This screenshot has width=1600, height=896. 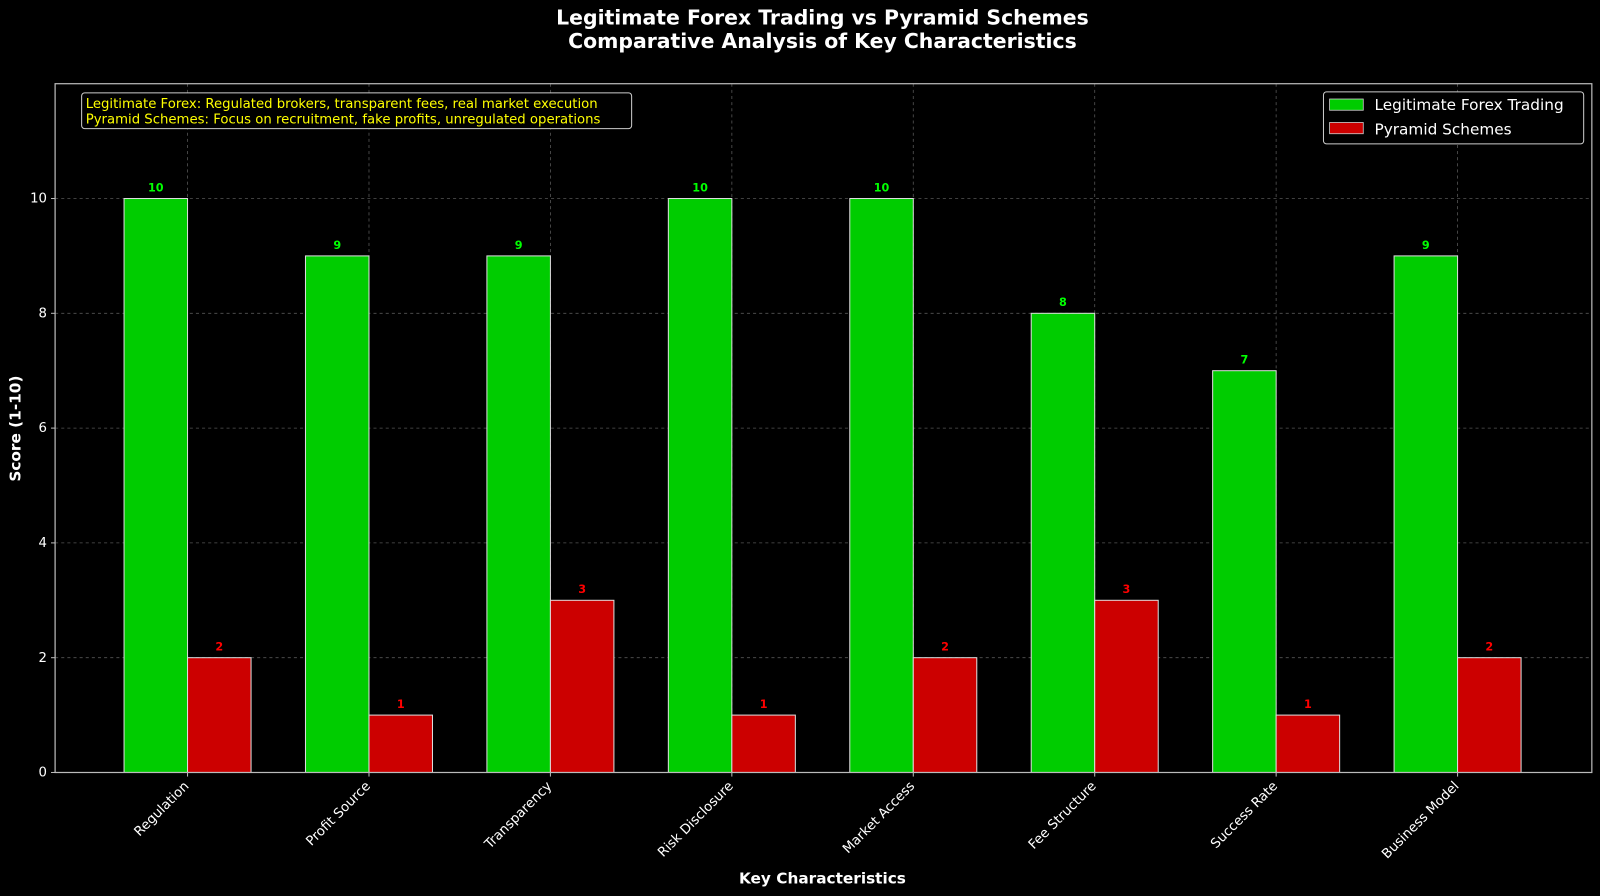 I want to click on x-tick-label: Transparency, so click(x=518, y=816).